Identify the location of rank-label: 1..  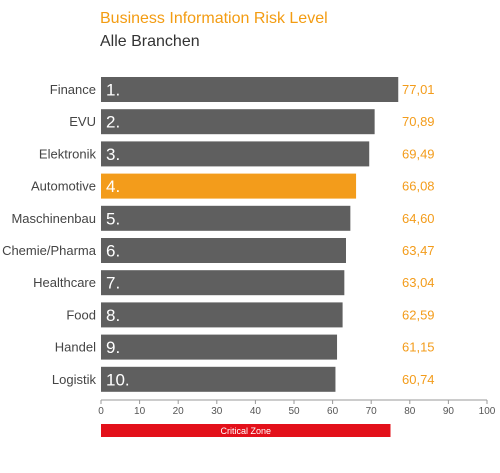
(113, 90).